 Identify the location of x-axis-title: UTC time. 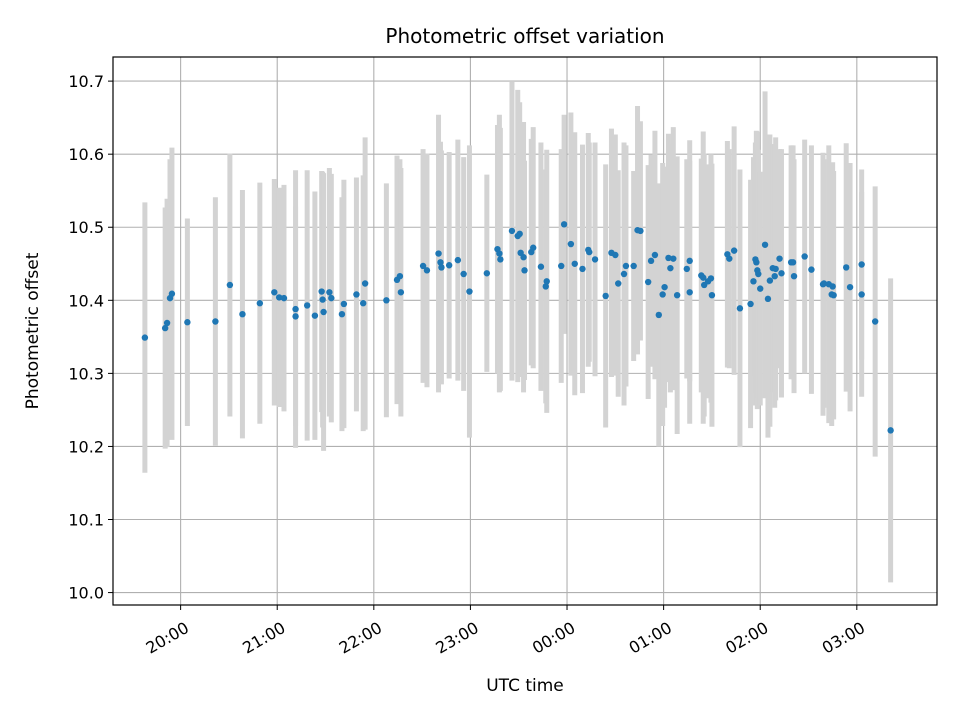
(525, 686).